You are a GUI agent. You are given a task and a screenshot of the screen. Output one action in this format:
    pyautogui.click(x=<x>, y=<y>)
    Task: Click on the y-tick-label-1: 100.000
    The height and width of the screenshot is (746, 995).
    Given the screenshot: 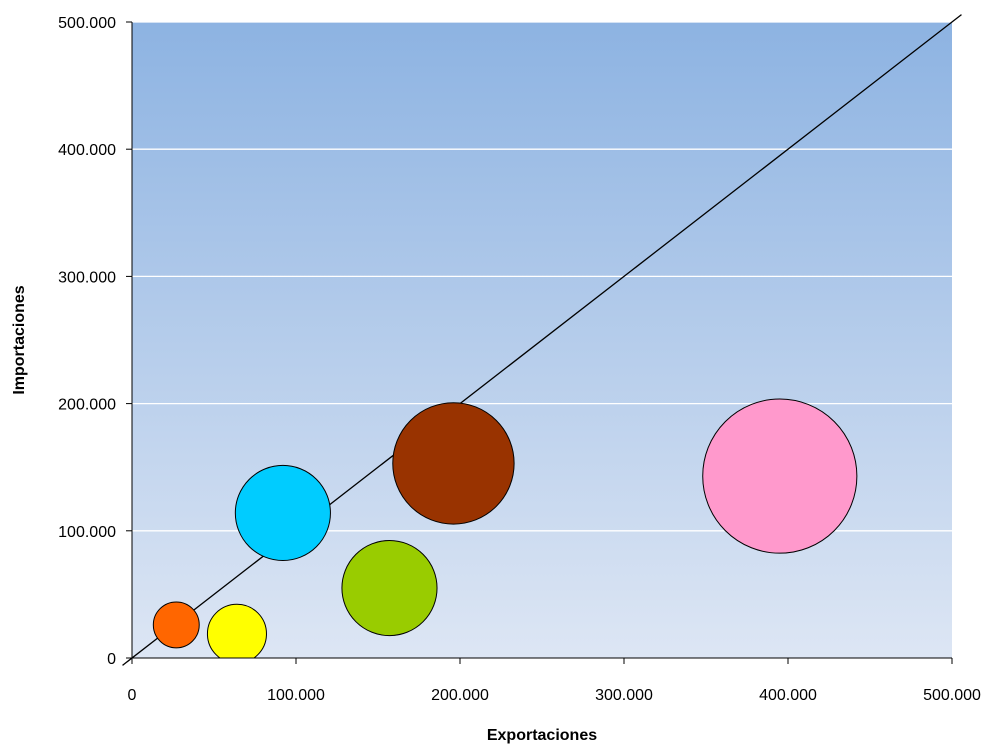 What is the action you would take?
    pyautogui.click(x=87, y=532)
    